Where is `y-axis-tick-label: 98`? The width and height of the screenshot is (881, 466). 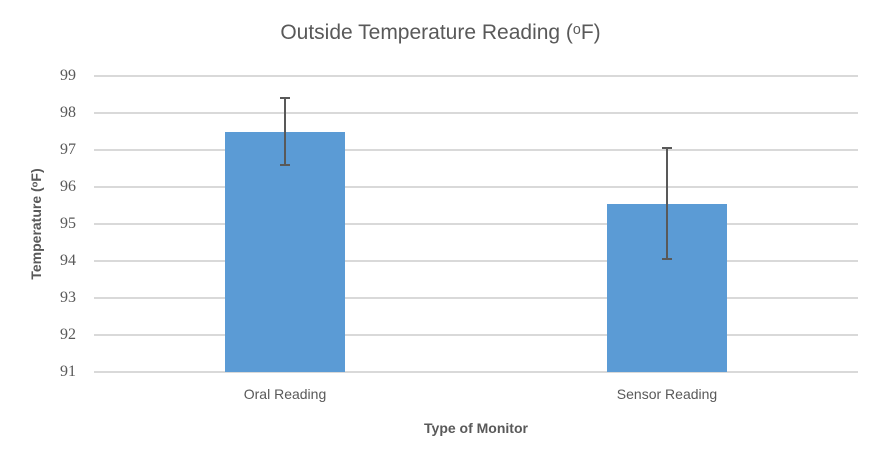 y-axis-tick-label: 98 is located at coordinates (68, 112).